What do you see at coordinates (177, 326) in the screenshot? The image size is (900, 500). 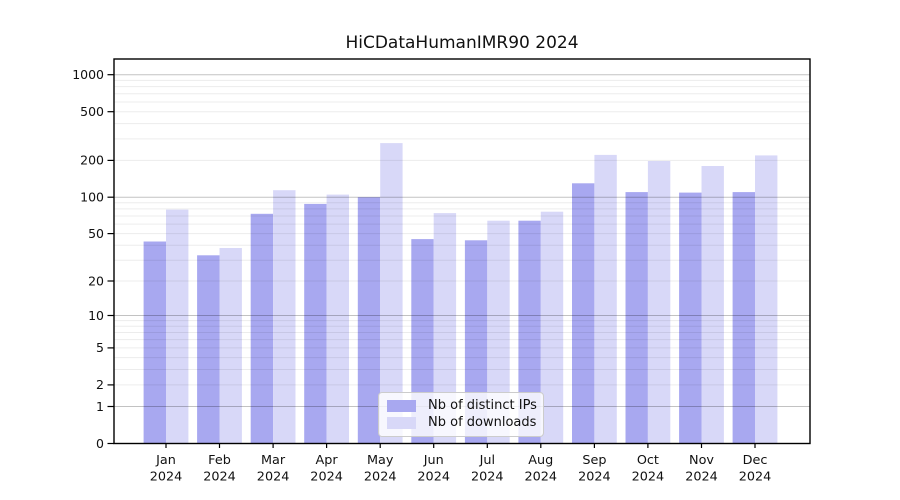 I see `bar-nb-of-downloads-jan-2024` at bounding box center [177, 326].